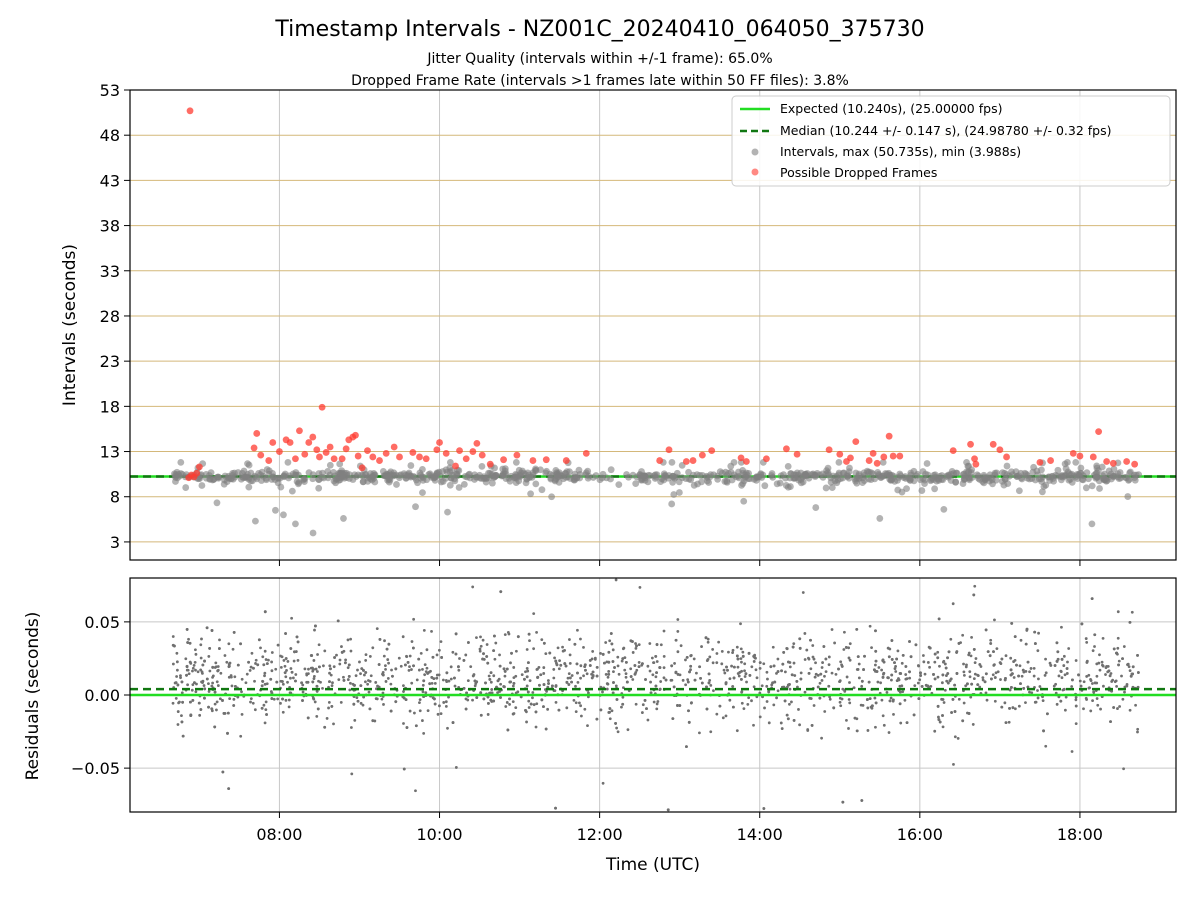 Image resolution: width=1200 pixels, height=900 pixels. I want to click on x-axis-label: Time (UTC), so click(652, 865).